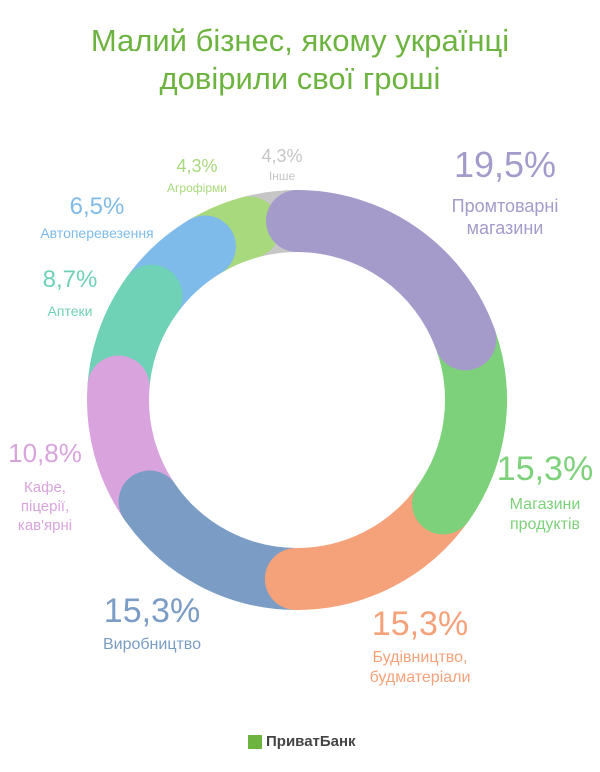 The image size is (600, 772). Describe the element at coordinates (197, 188) in the screenshot. I see `category-label: Агрофірми` at that location.